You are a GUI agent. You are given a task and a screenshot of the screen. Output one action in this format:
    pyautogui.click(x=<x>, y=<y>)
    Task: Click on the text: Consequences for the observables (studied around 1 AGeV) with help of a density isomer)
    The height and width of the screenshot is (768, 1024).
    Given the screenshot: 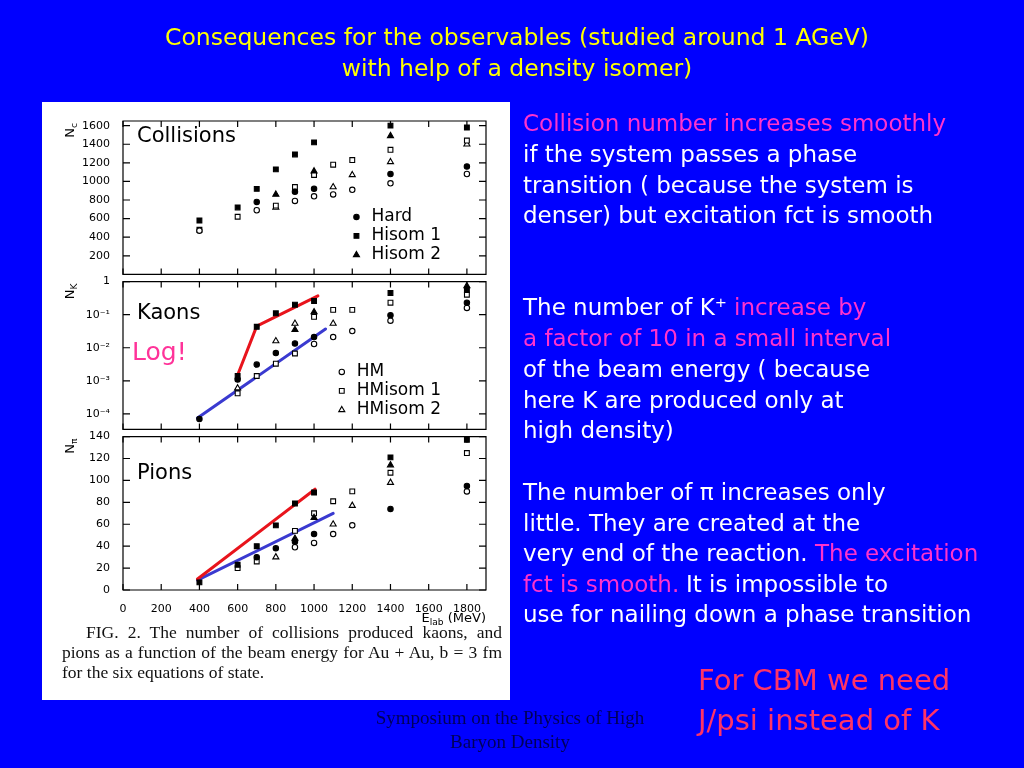 What is the action you would take?
    pyautogui.click(x=517, y=53)
    